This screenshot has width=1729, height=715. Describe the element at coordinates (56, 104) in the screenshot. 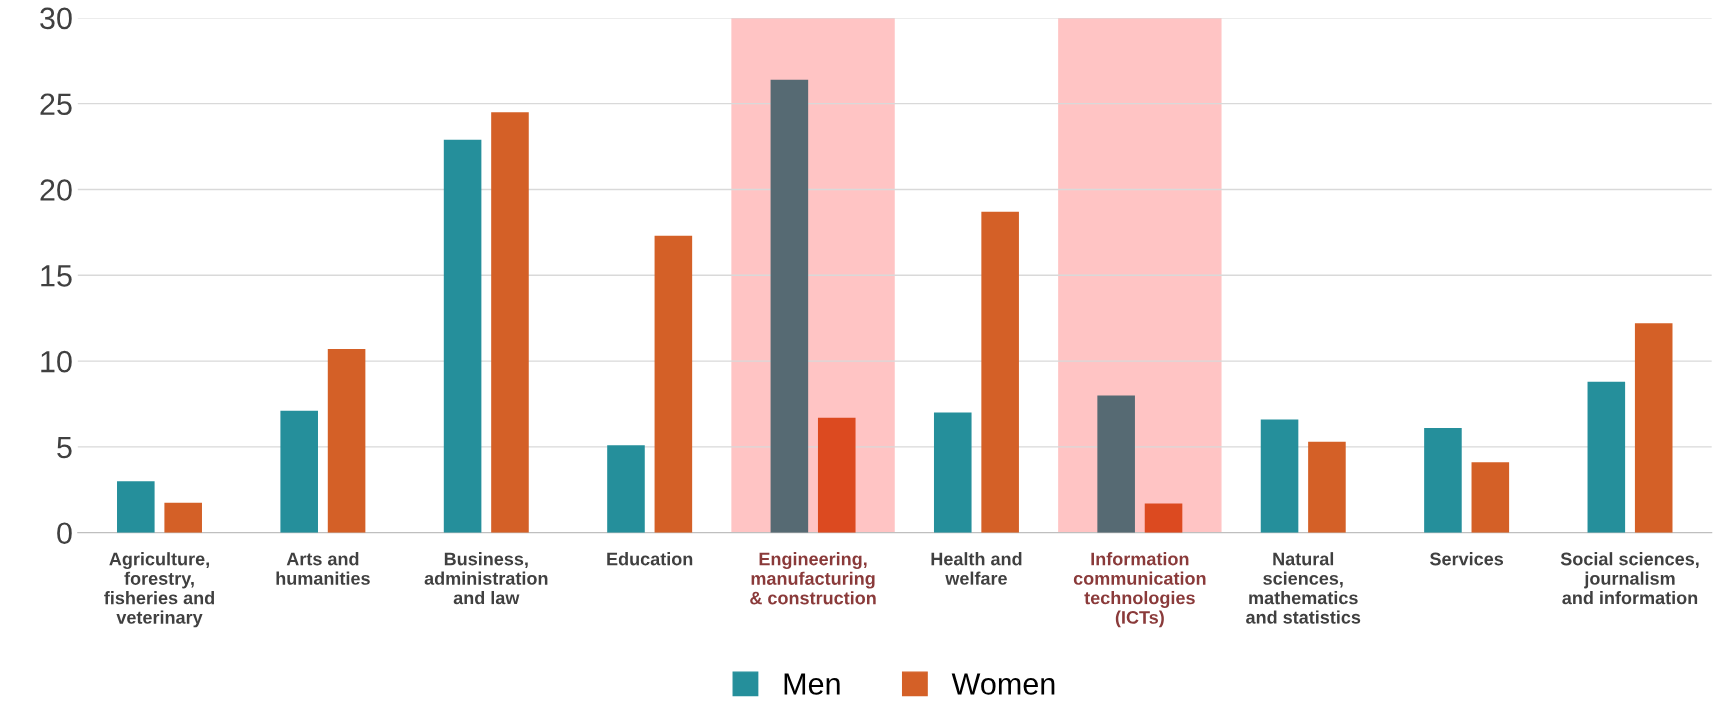

I see `y-tick-label: 25` at that location.